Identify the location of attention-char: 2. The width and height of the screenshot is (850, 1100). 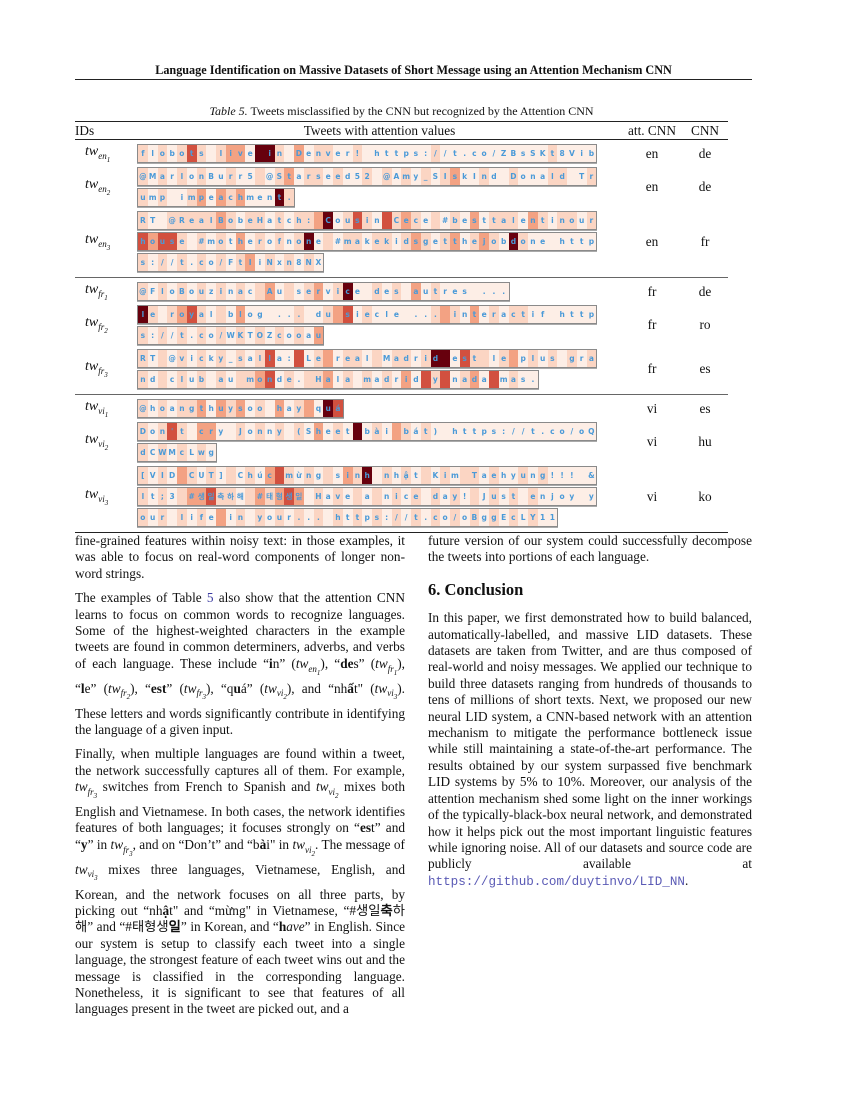
(367, 176).